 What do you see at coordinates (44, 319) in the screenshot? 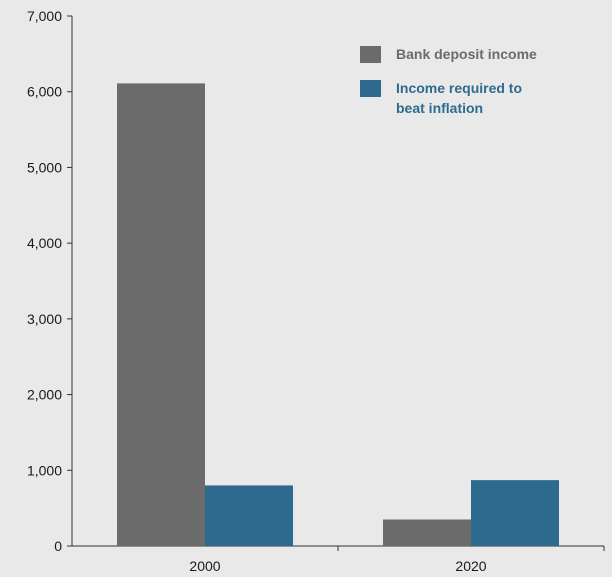
I see `y-tick-label: 3,000` at bounding box center [44, 319].